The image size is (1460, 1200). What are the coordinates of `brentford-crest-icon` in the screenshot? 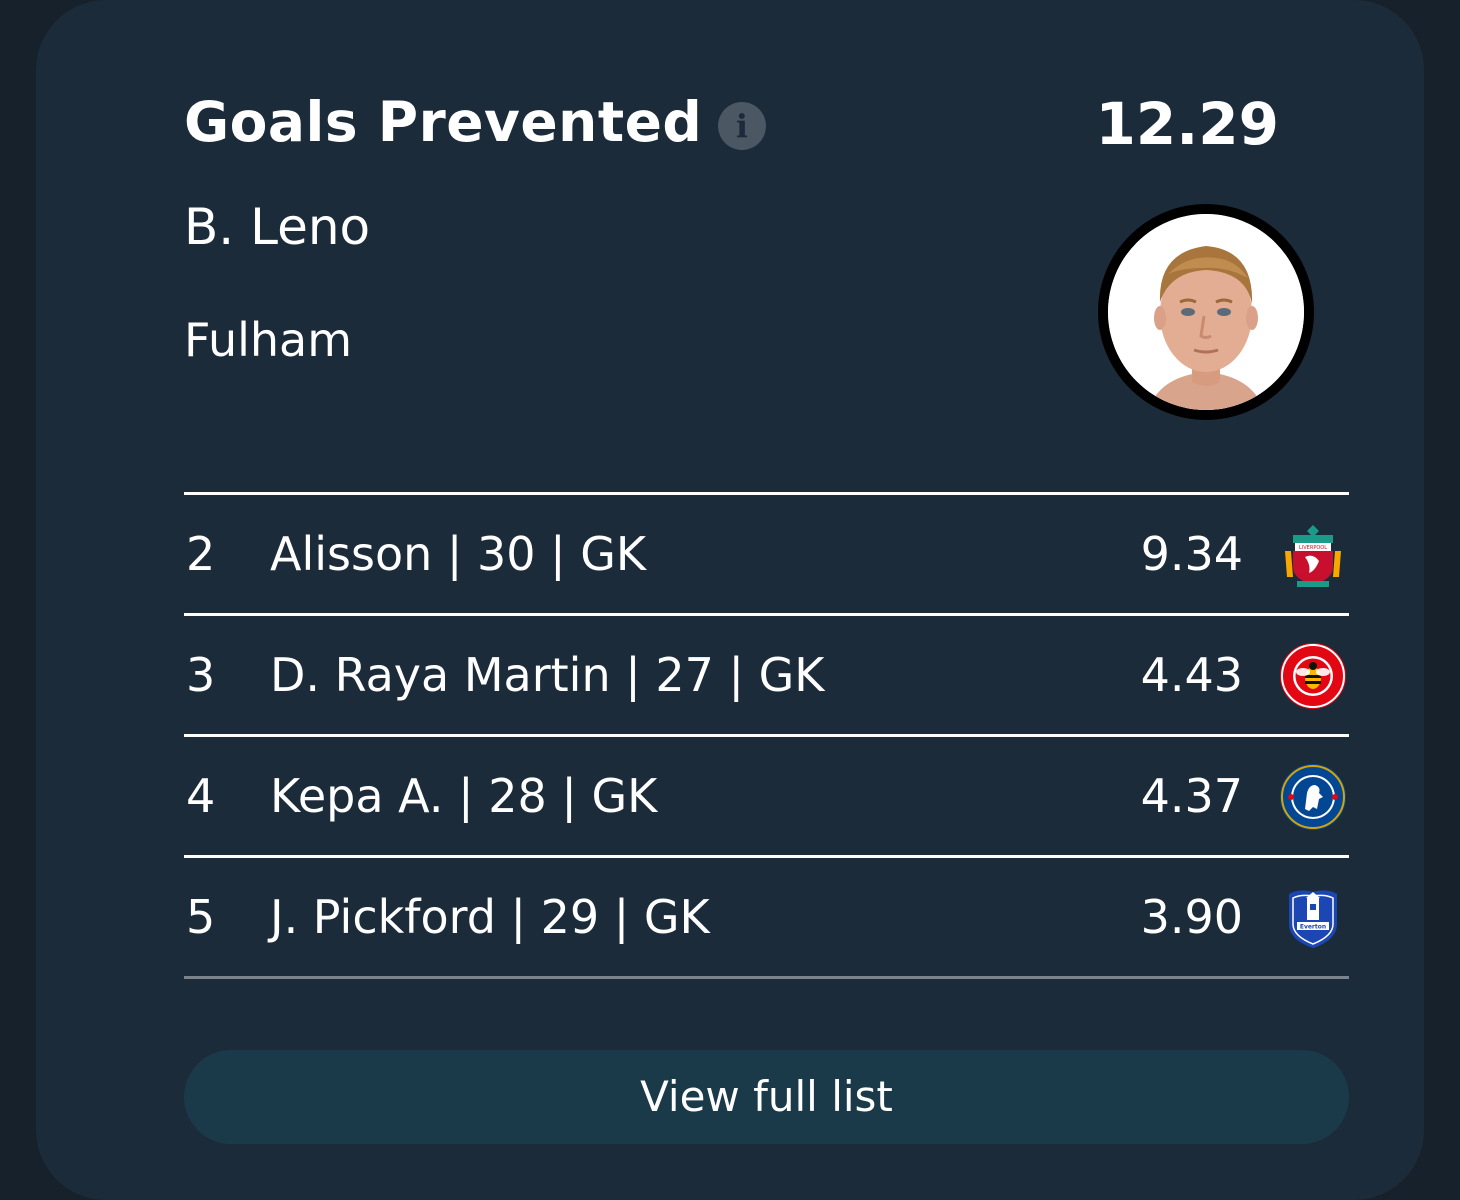 It's located at (1313, 676).